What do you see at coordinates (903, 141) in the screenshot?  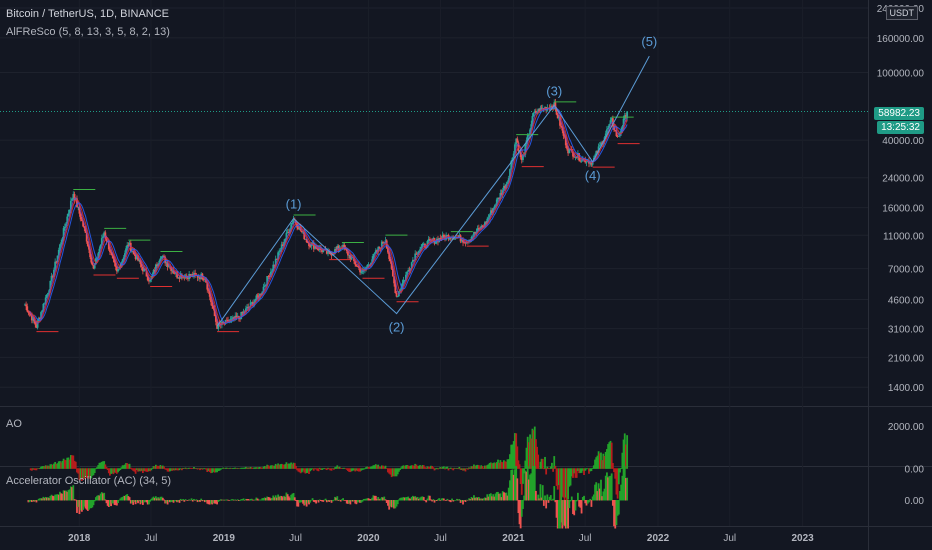 I see `price-tick-label: 40000.00` at bounding box center [903, 141].